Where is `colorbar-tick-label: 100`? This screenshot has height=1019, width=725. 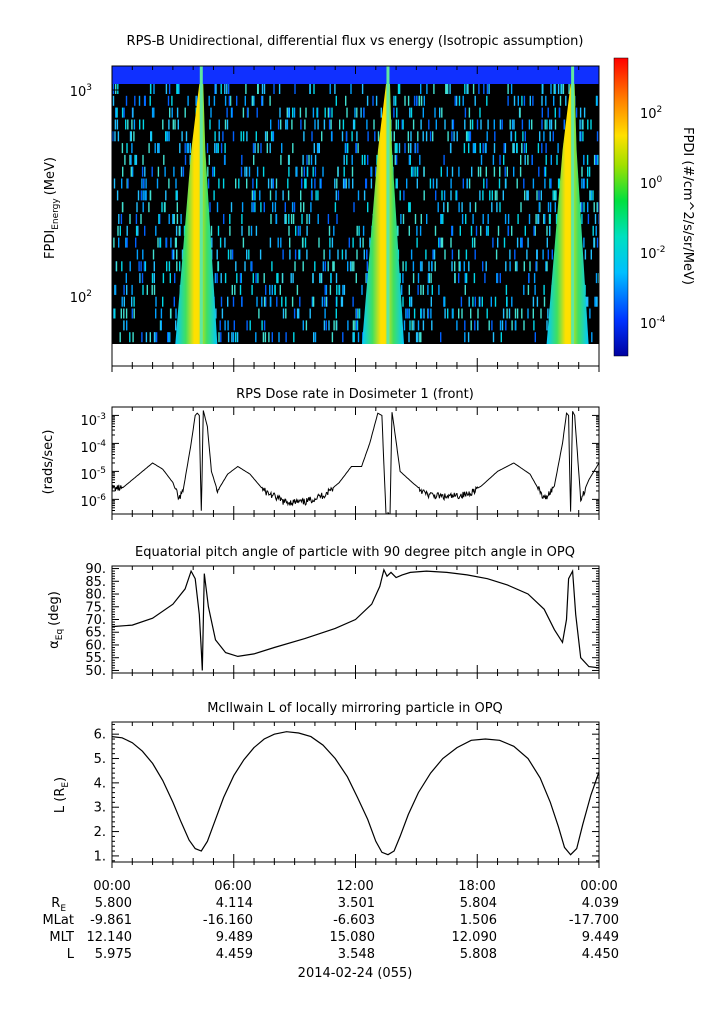
colorbar-tick-label: 100 is located at coordinates (651, 183).